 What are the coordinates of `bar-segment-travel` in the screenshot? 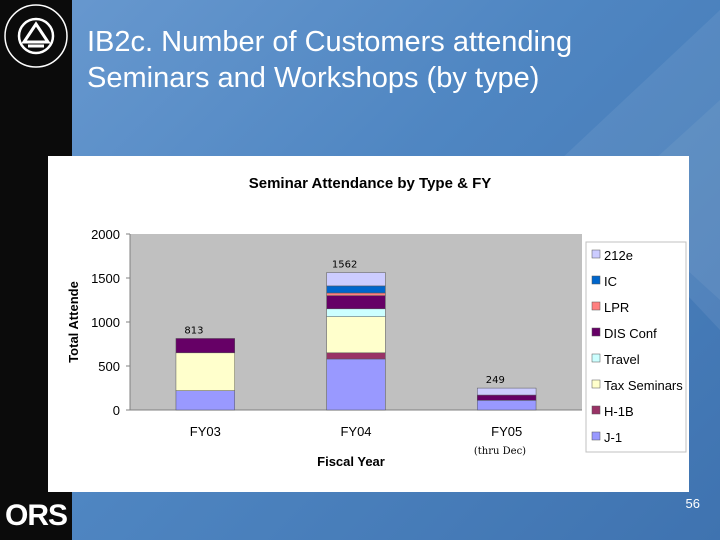 It's located at (356, 312).